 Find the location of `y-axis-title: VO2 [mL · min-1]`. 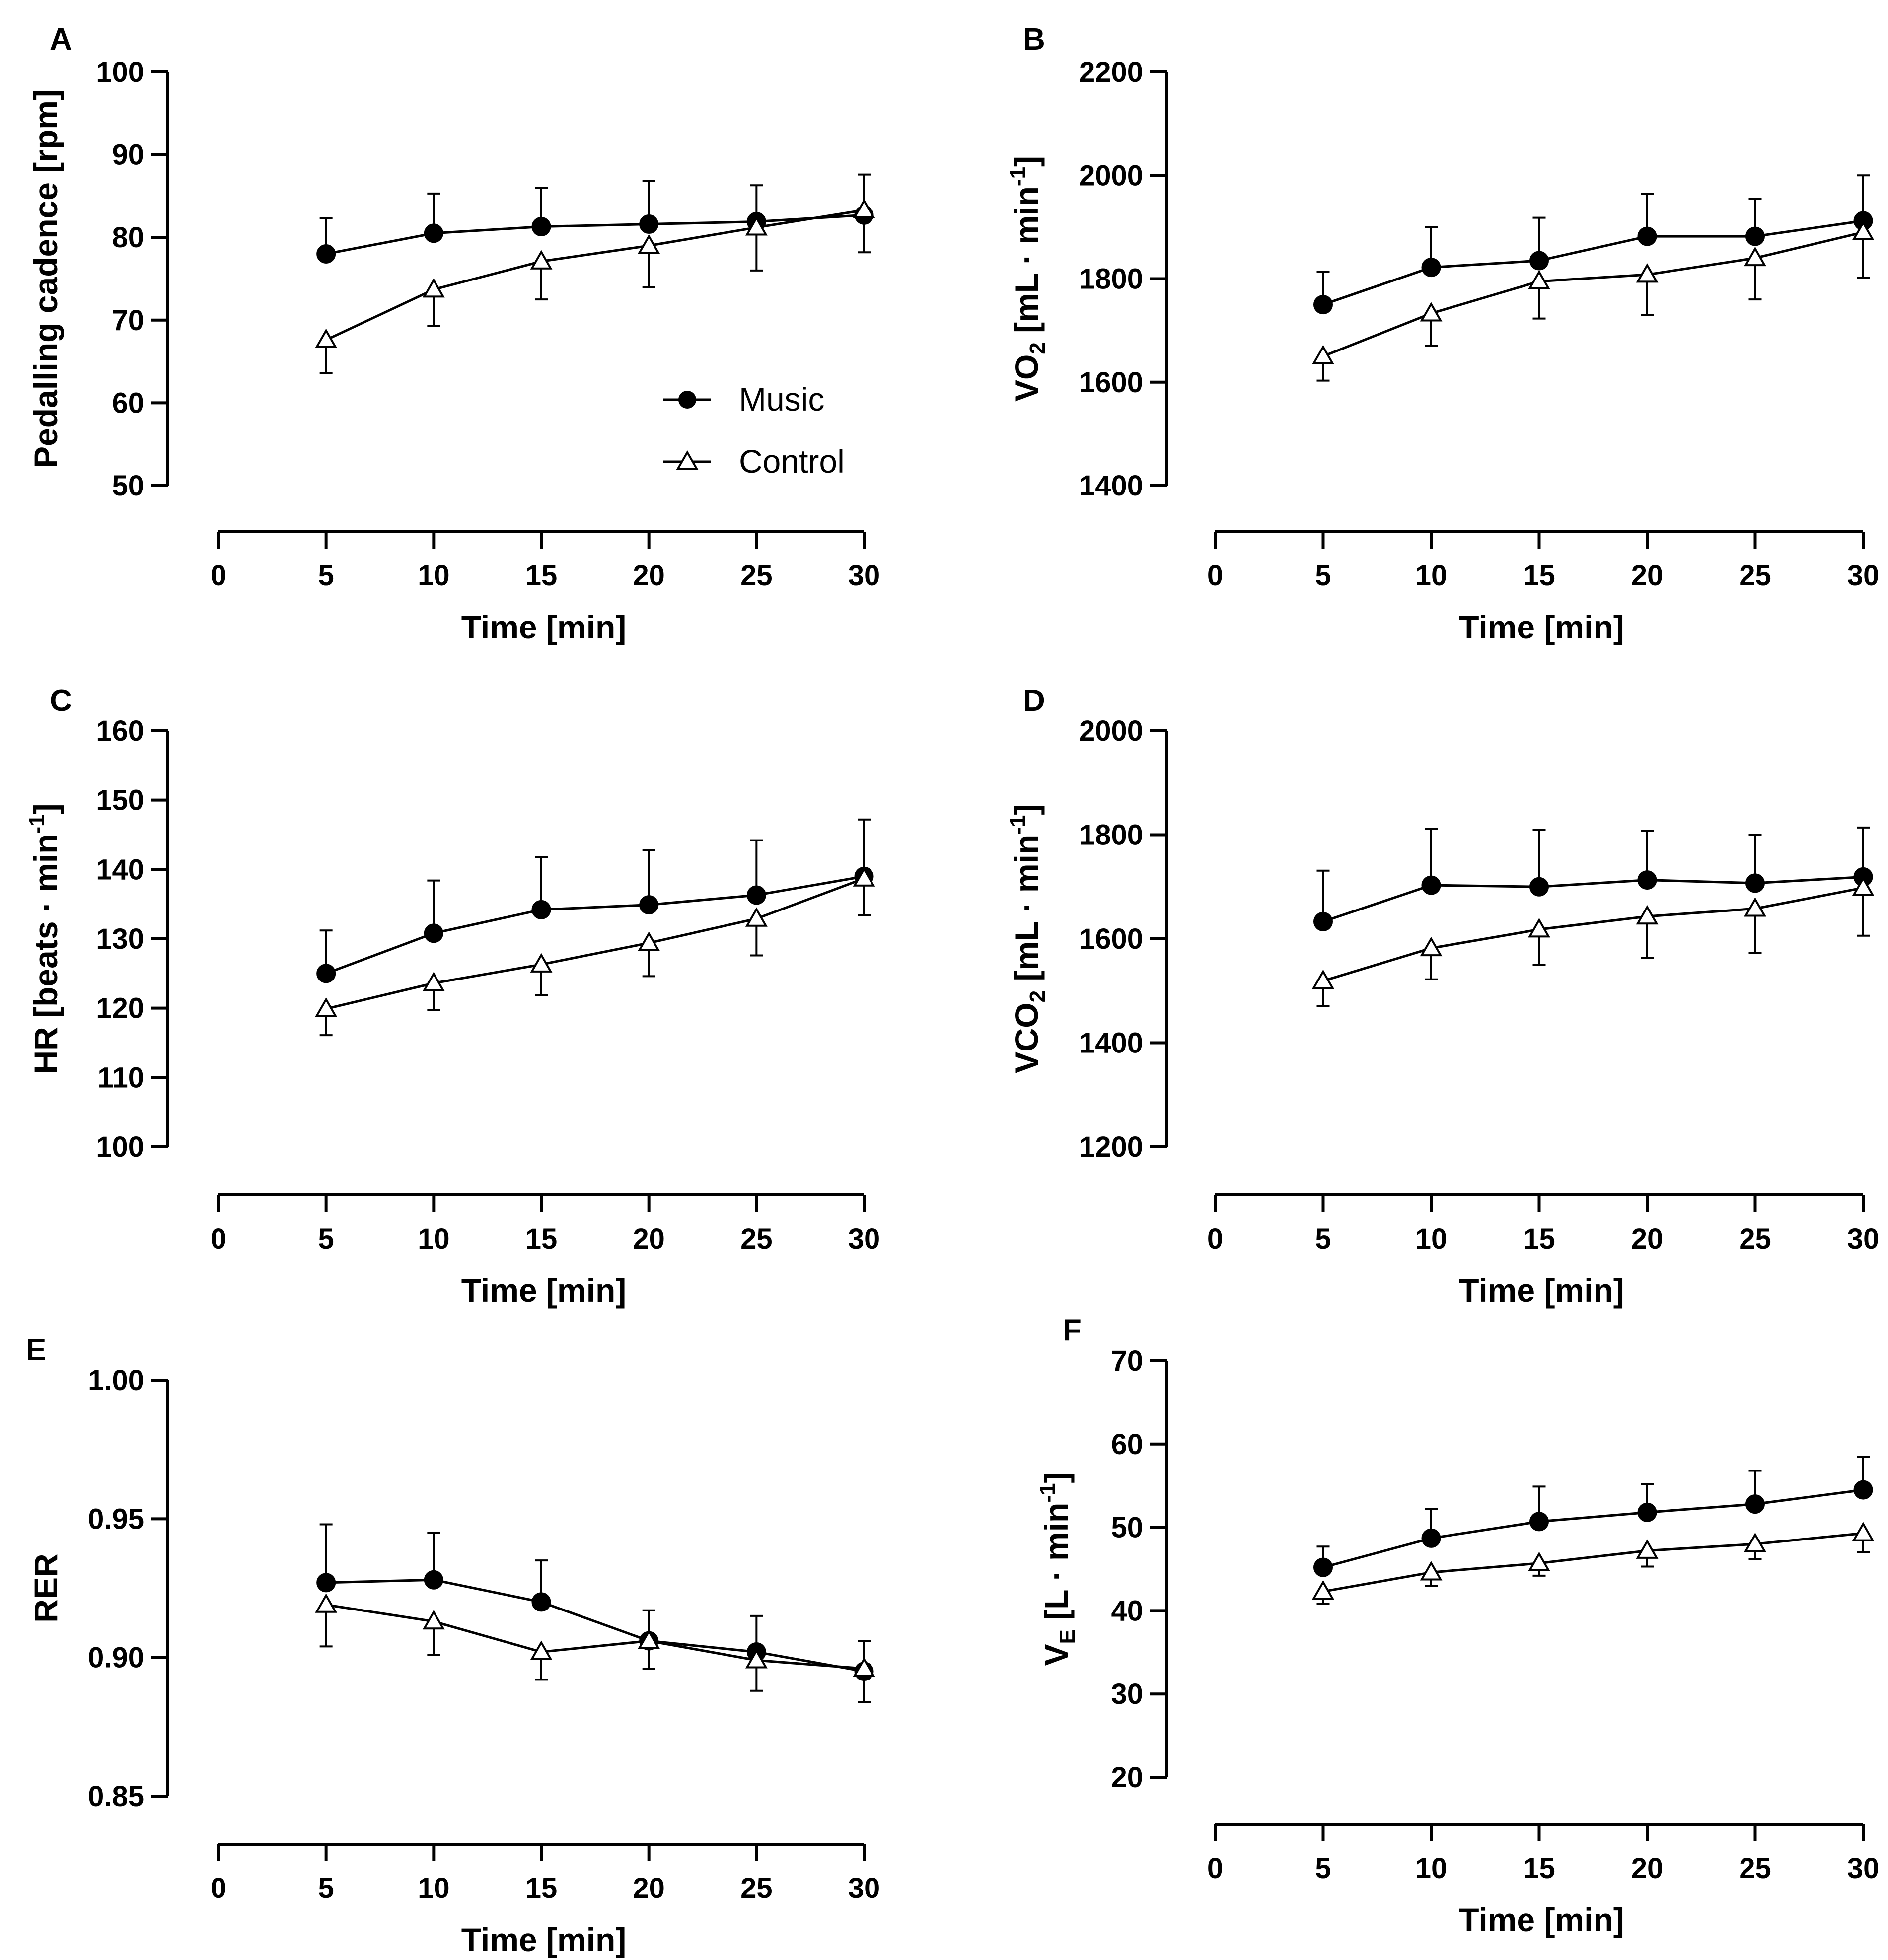

y-axis-title: VO2 [mL · min-1] is located at coordinates (1028, 279).